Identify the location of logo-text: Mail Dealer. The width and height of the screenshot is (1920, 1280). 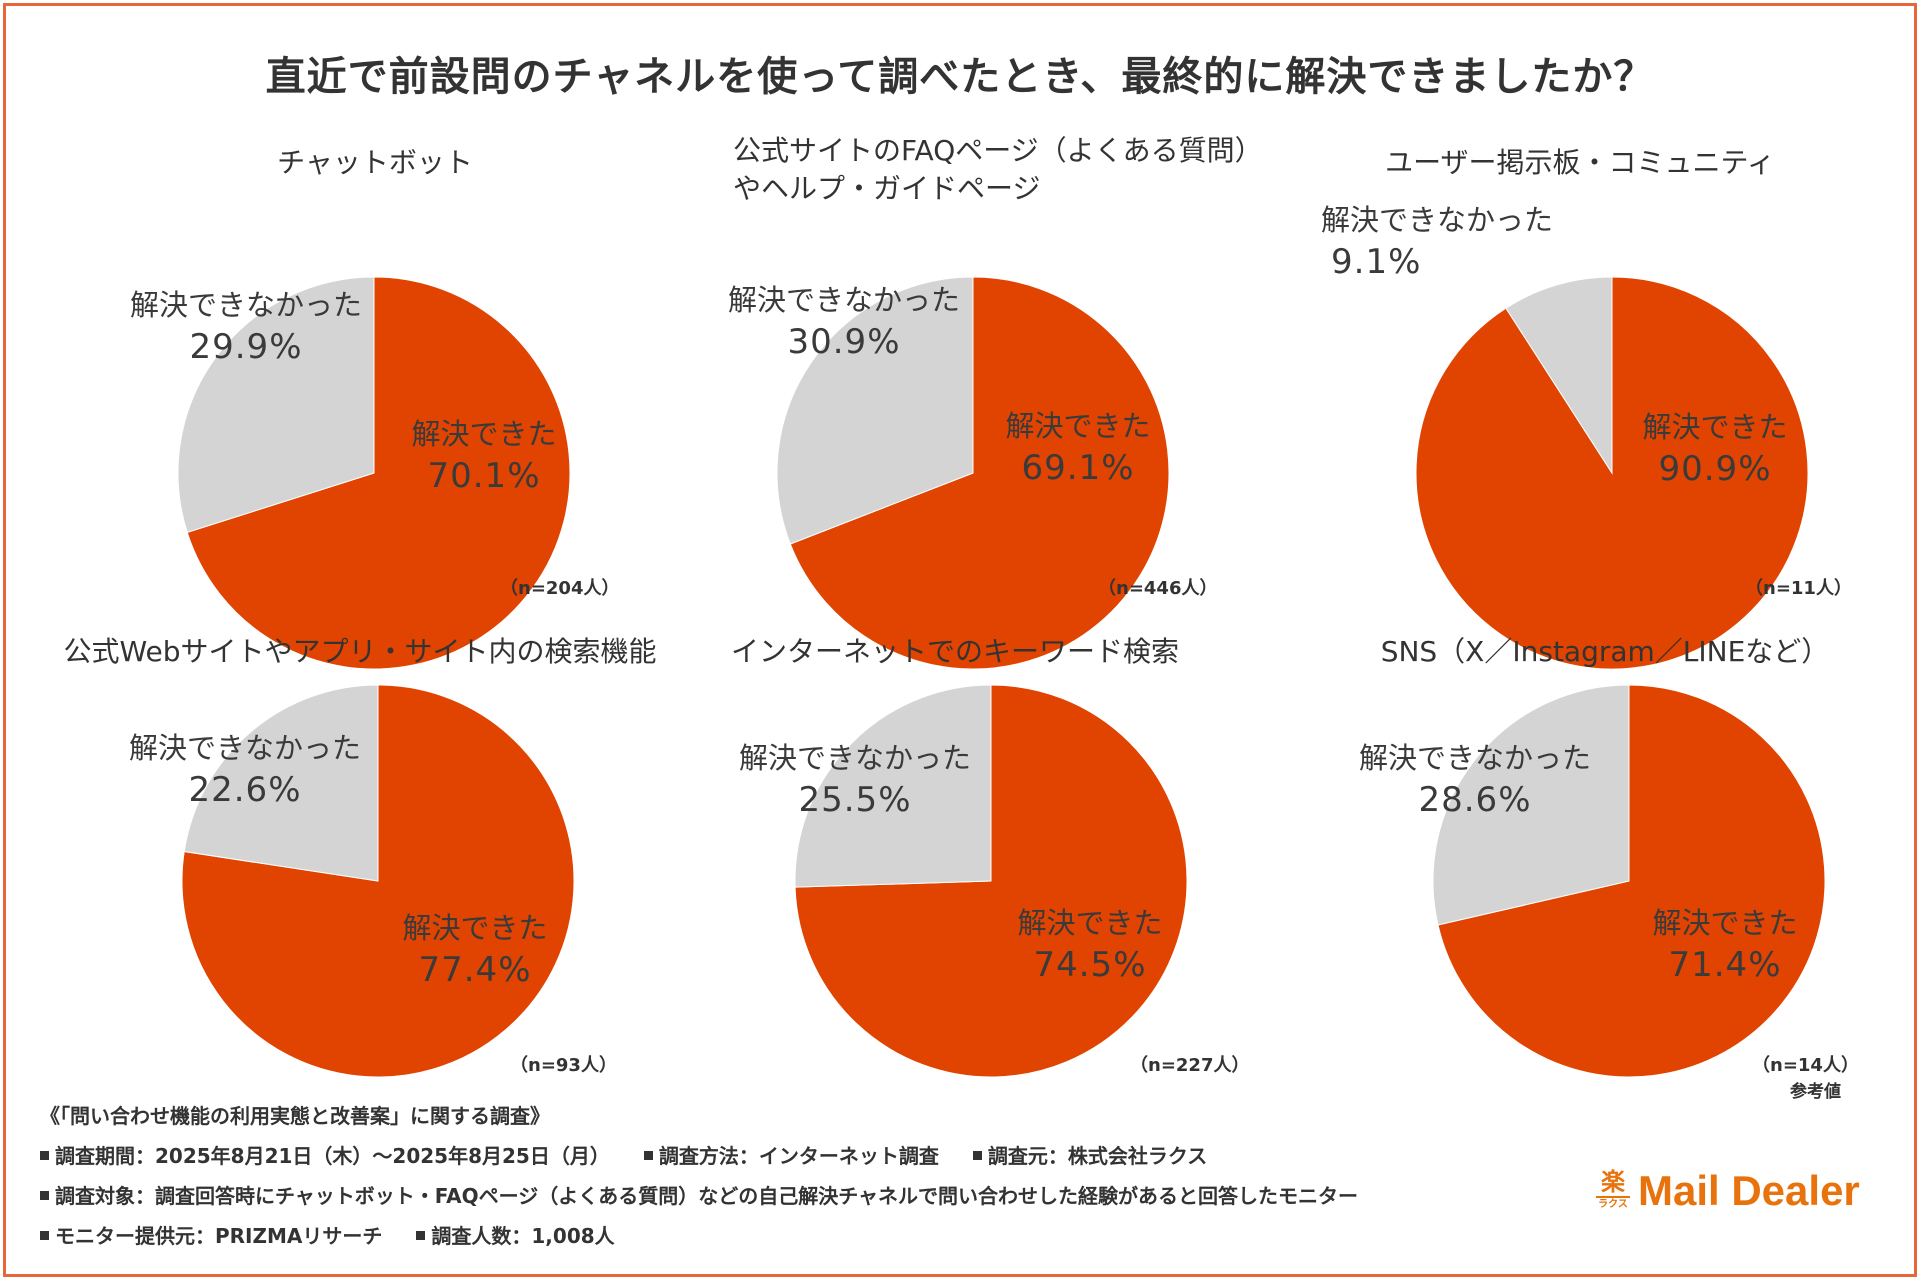
(1749, 1190).